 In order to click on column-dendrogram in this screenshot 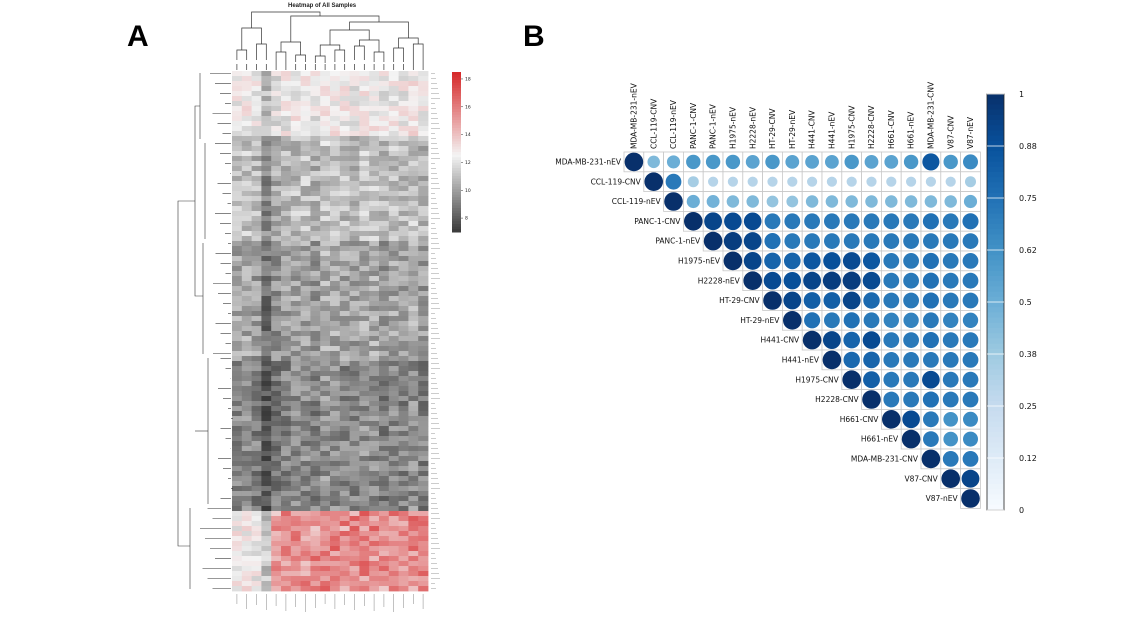, I will do `click(330, 40)`.